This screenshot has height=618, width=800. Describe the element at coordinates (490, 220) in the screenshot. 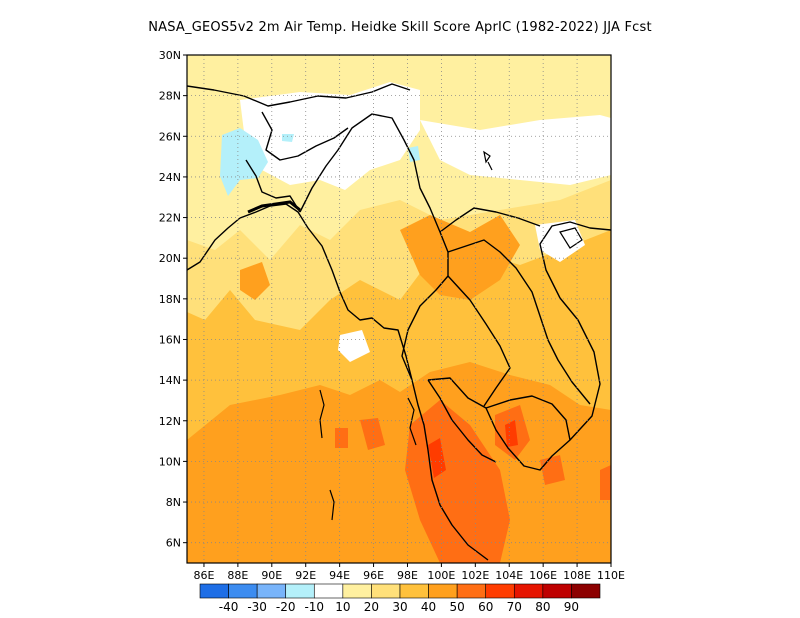

I see `china-vietnam-border` at that location.